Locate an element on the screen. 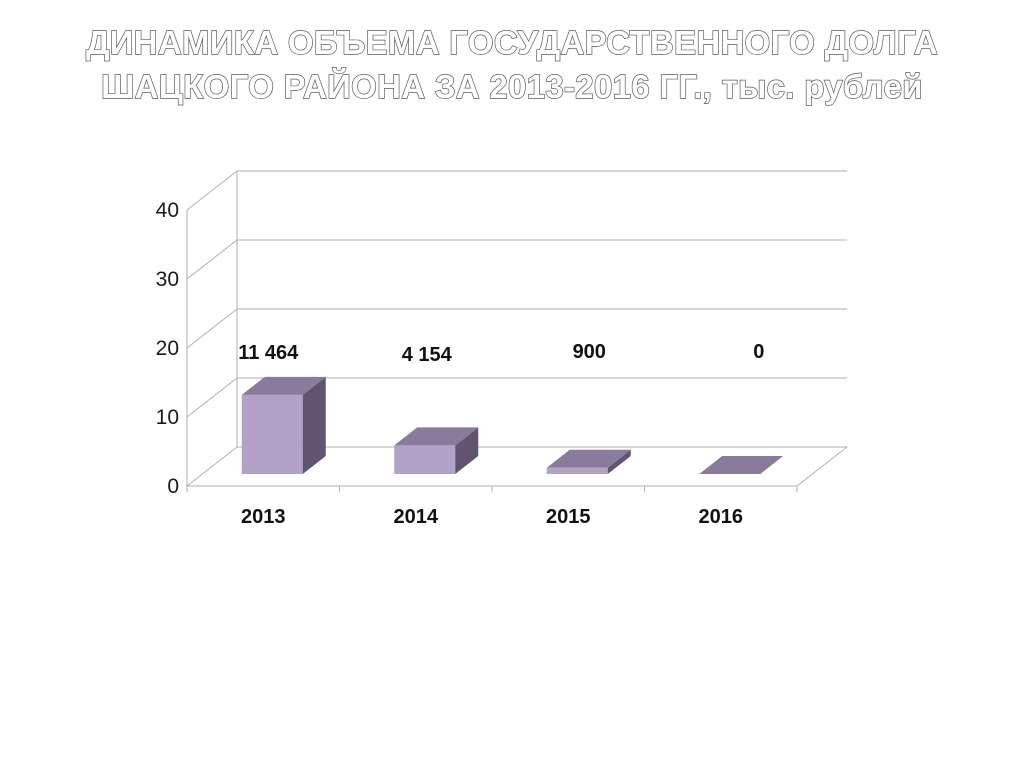 This screenshot has height=768, width=1024. y-tick-label: 20 is located at coordinates (167, 348).